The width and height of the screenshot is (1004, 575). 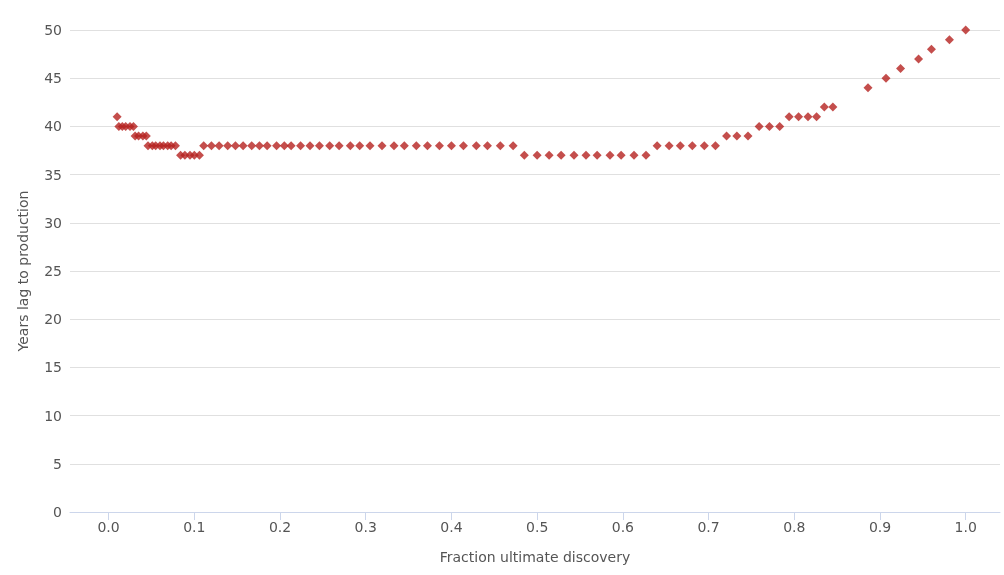 What do you see at coordinates (53, 367) in the screenshot?
I see `y-tick-label: 15` at bounding box center [53, 367].